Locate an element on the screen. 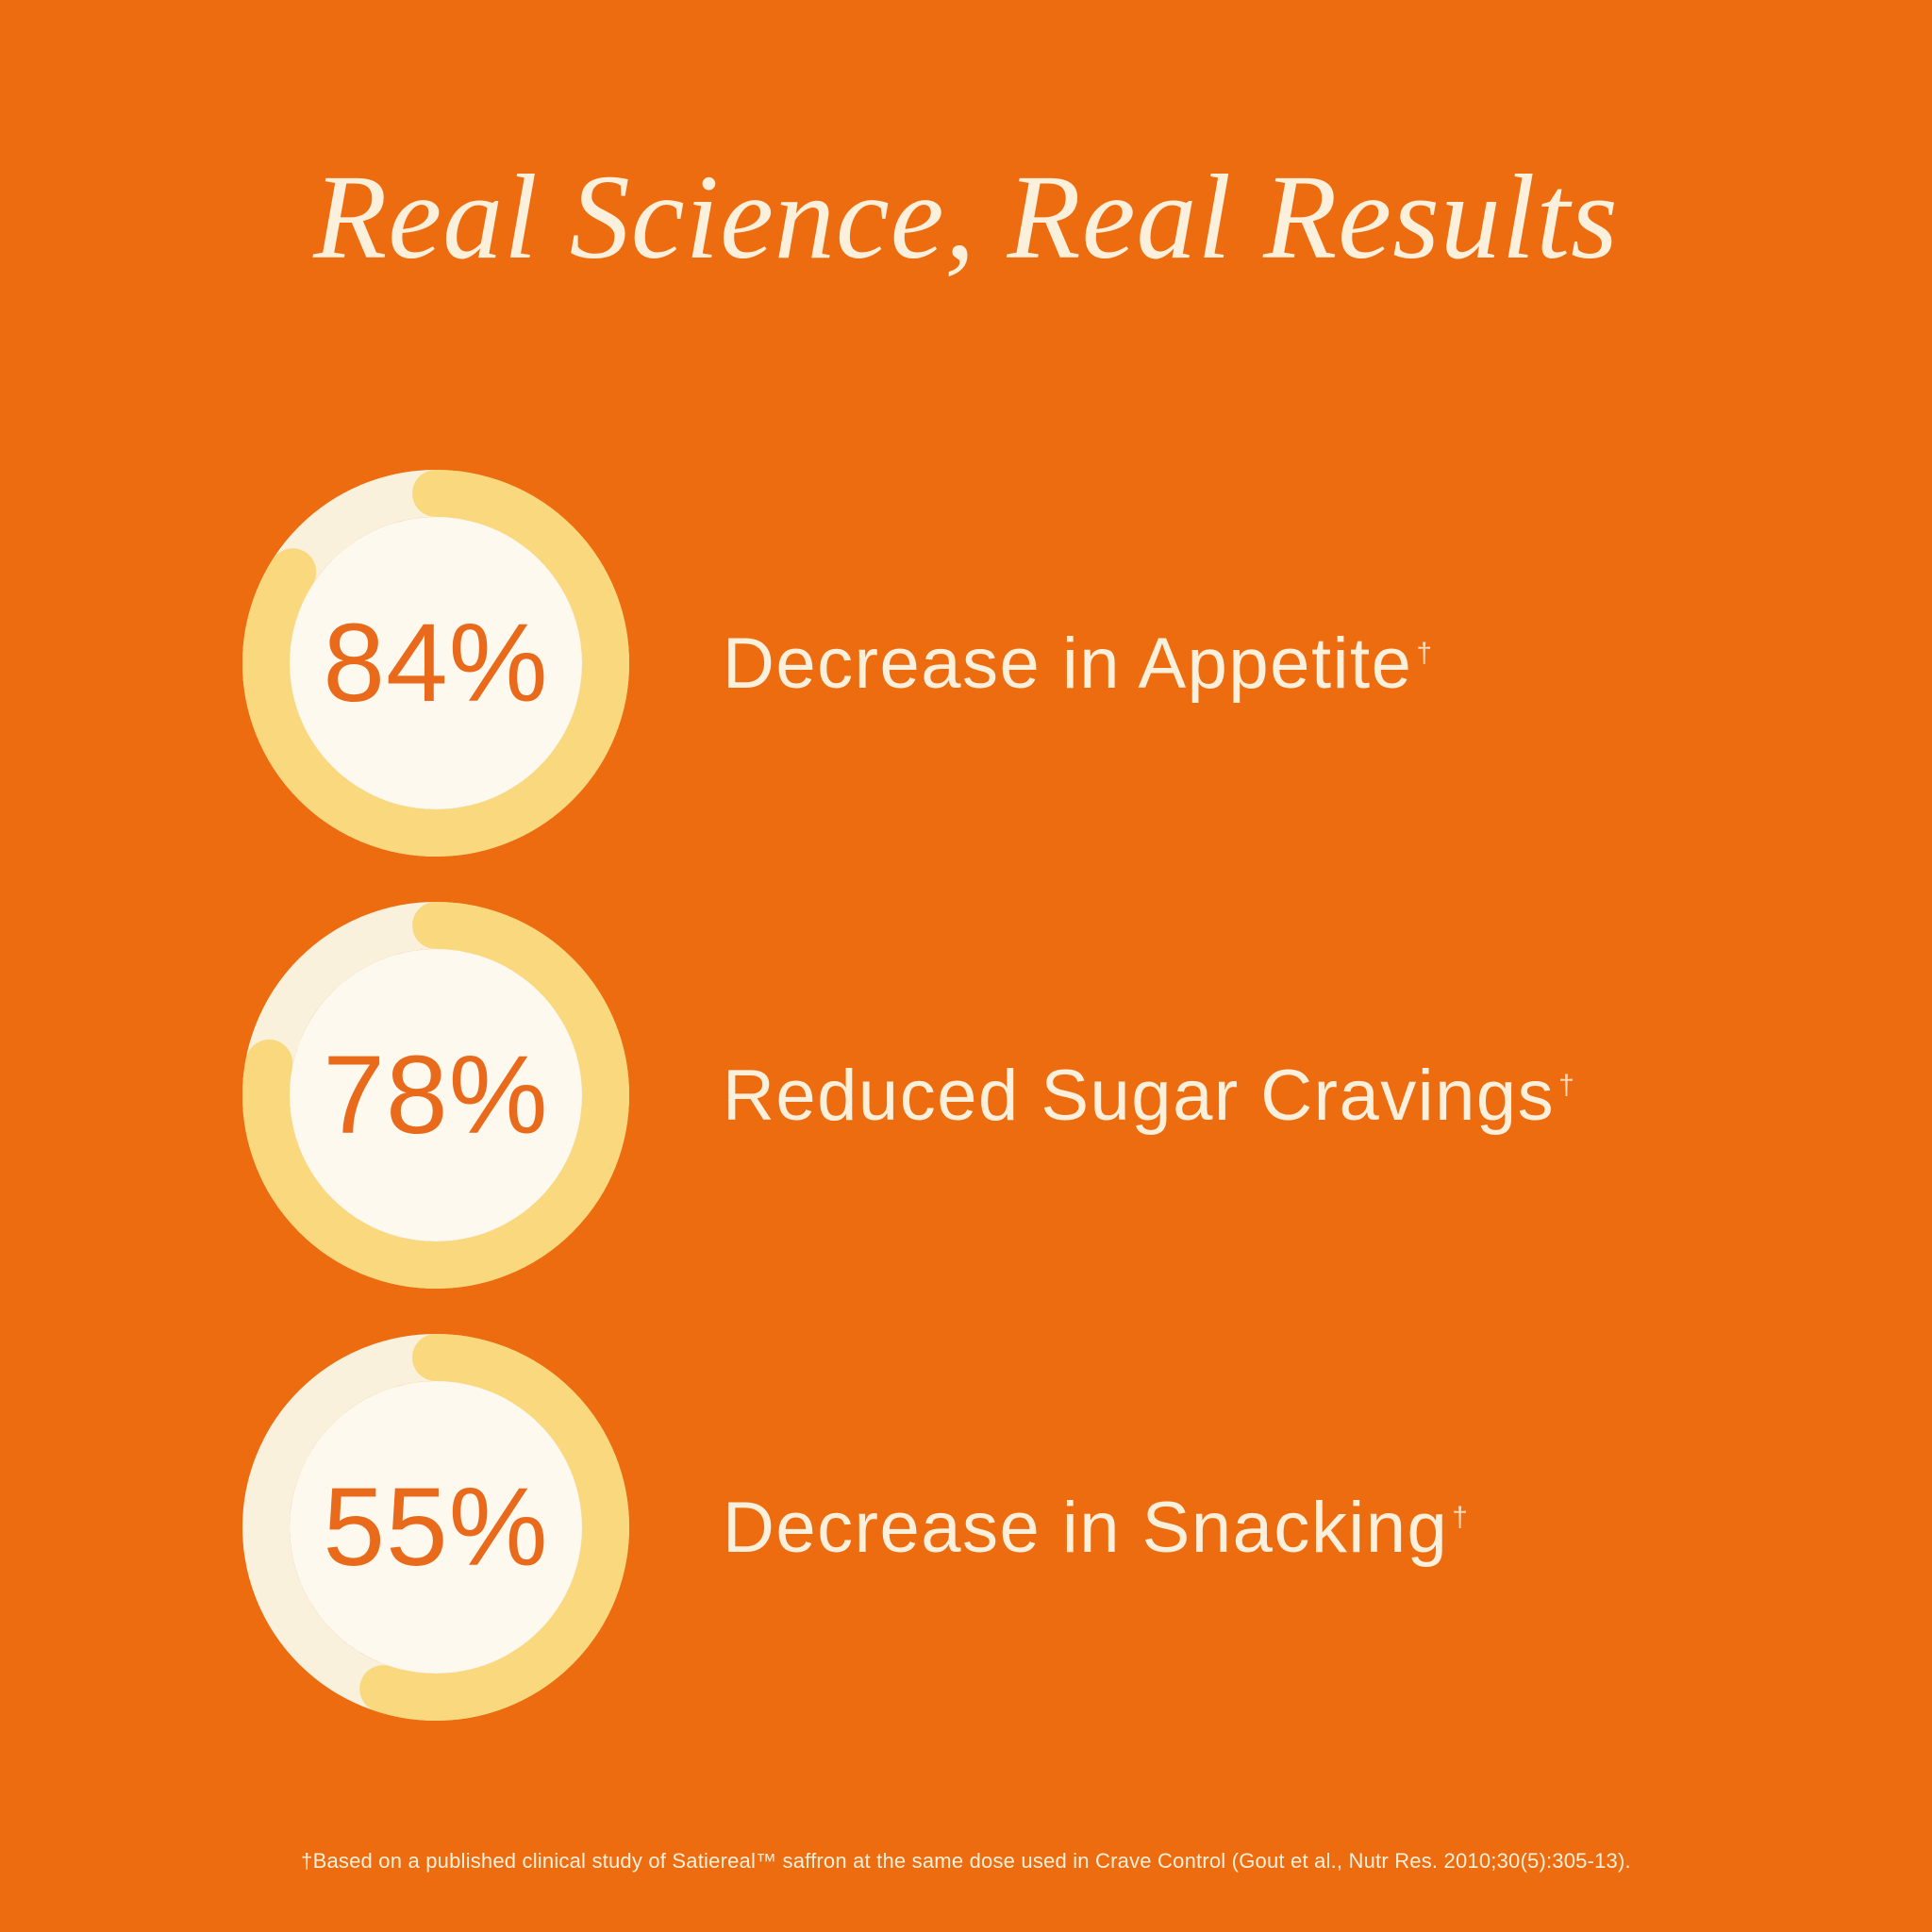 The height and width of the screenshot is (1932, 1932). progress-ring: 78% is located at coordinates (436, 1096).